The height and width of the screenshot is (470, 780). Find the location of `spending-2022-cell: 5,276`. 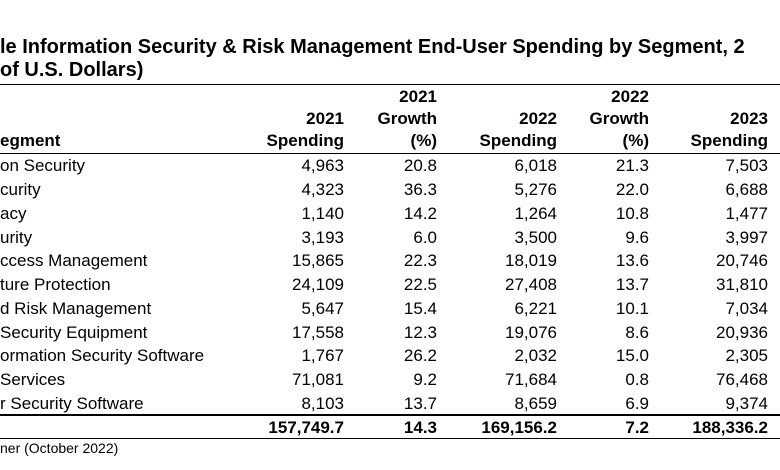

spending-2022-cell: 5,276 is located at coordinates (535, 189).